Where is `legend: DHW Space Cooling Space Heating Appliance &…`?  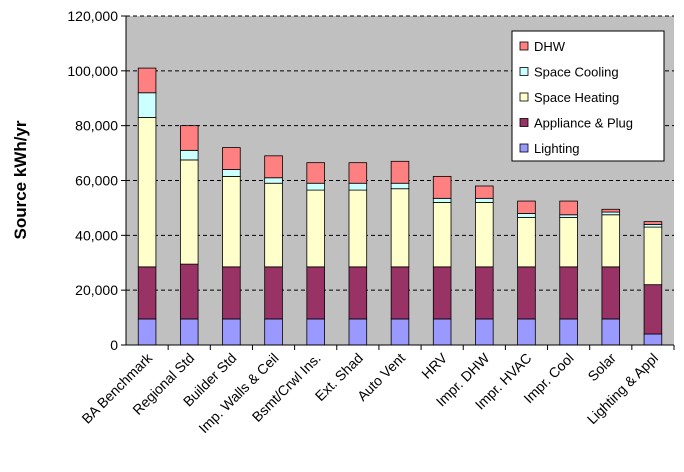
legend: DHW Space Cooling Space Heating Appliance &… is located at coordinates (588, 96).